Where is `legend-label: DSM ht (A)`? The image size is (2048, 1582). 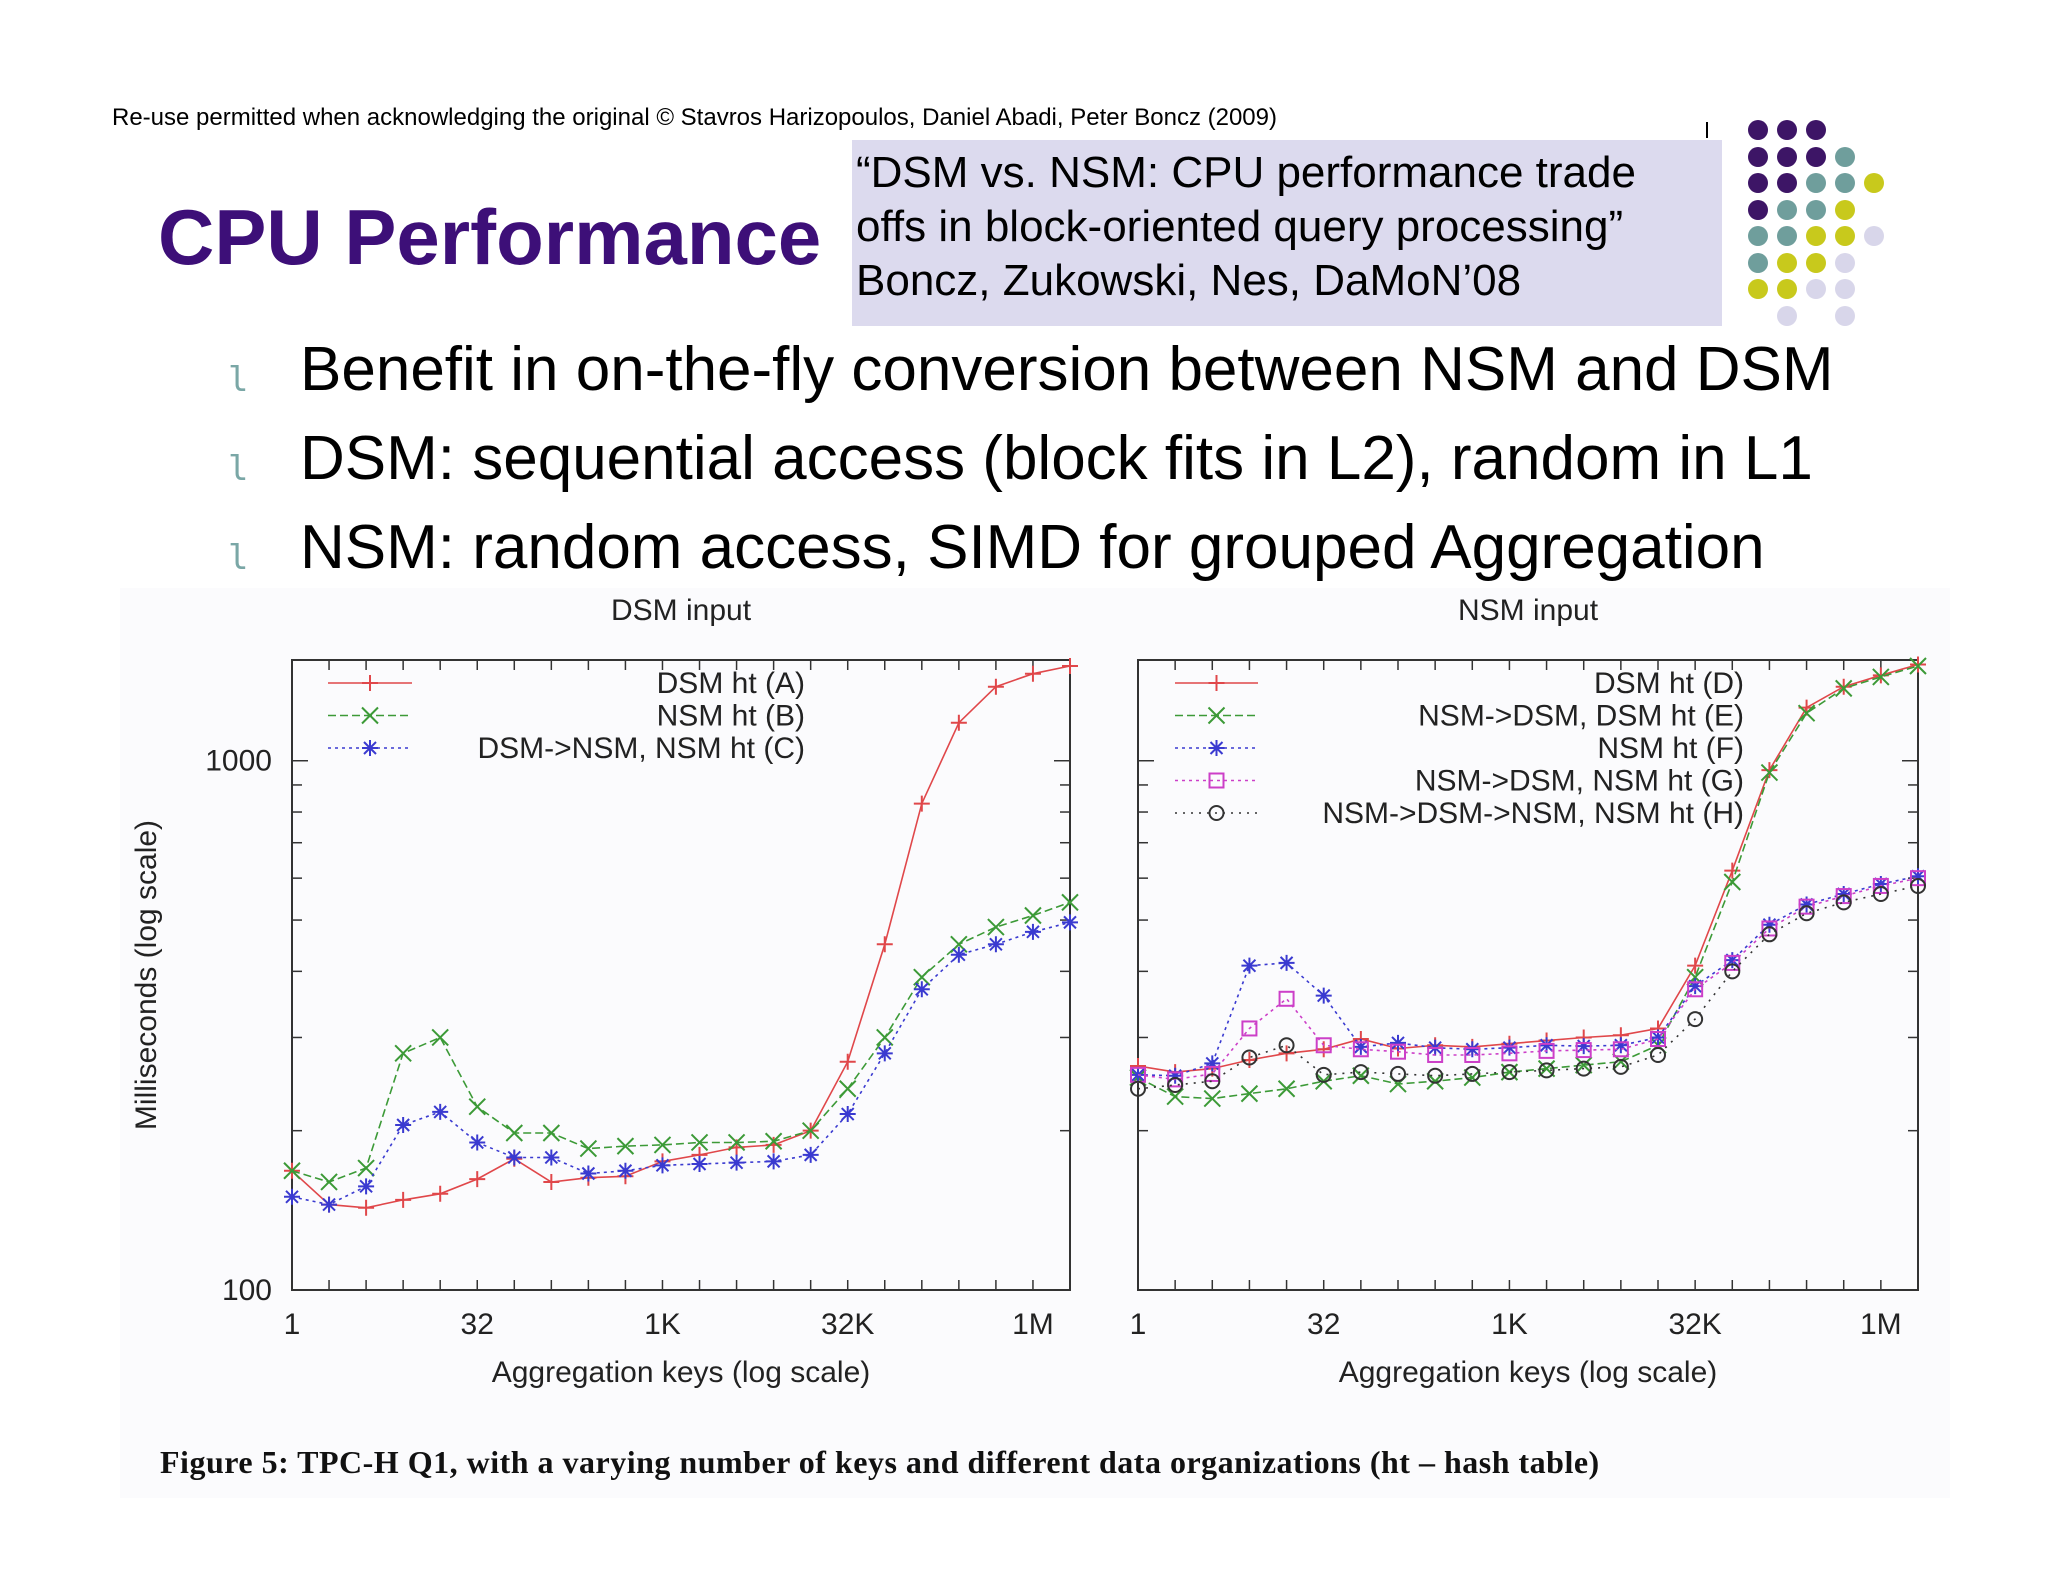 legend-label: DSM ht (A) is located at coordinates (731, 683).